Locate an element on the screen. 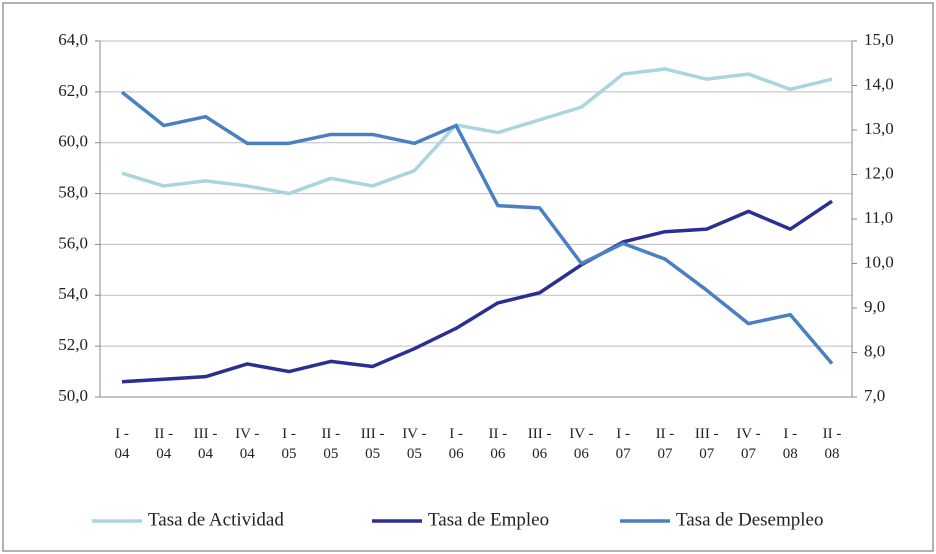  x-tick-label: IV - 04 is located at coordinates (247, 444).